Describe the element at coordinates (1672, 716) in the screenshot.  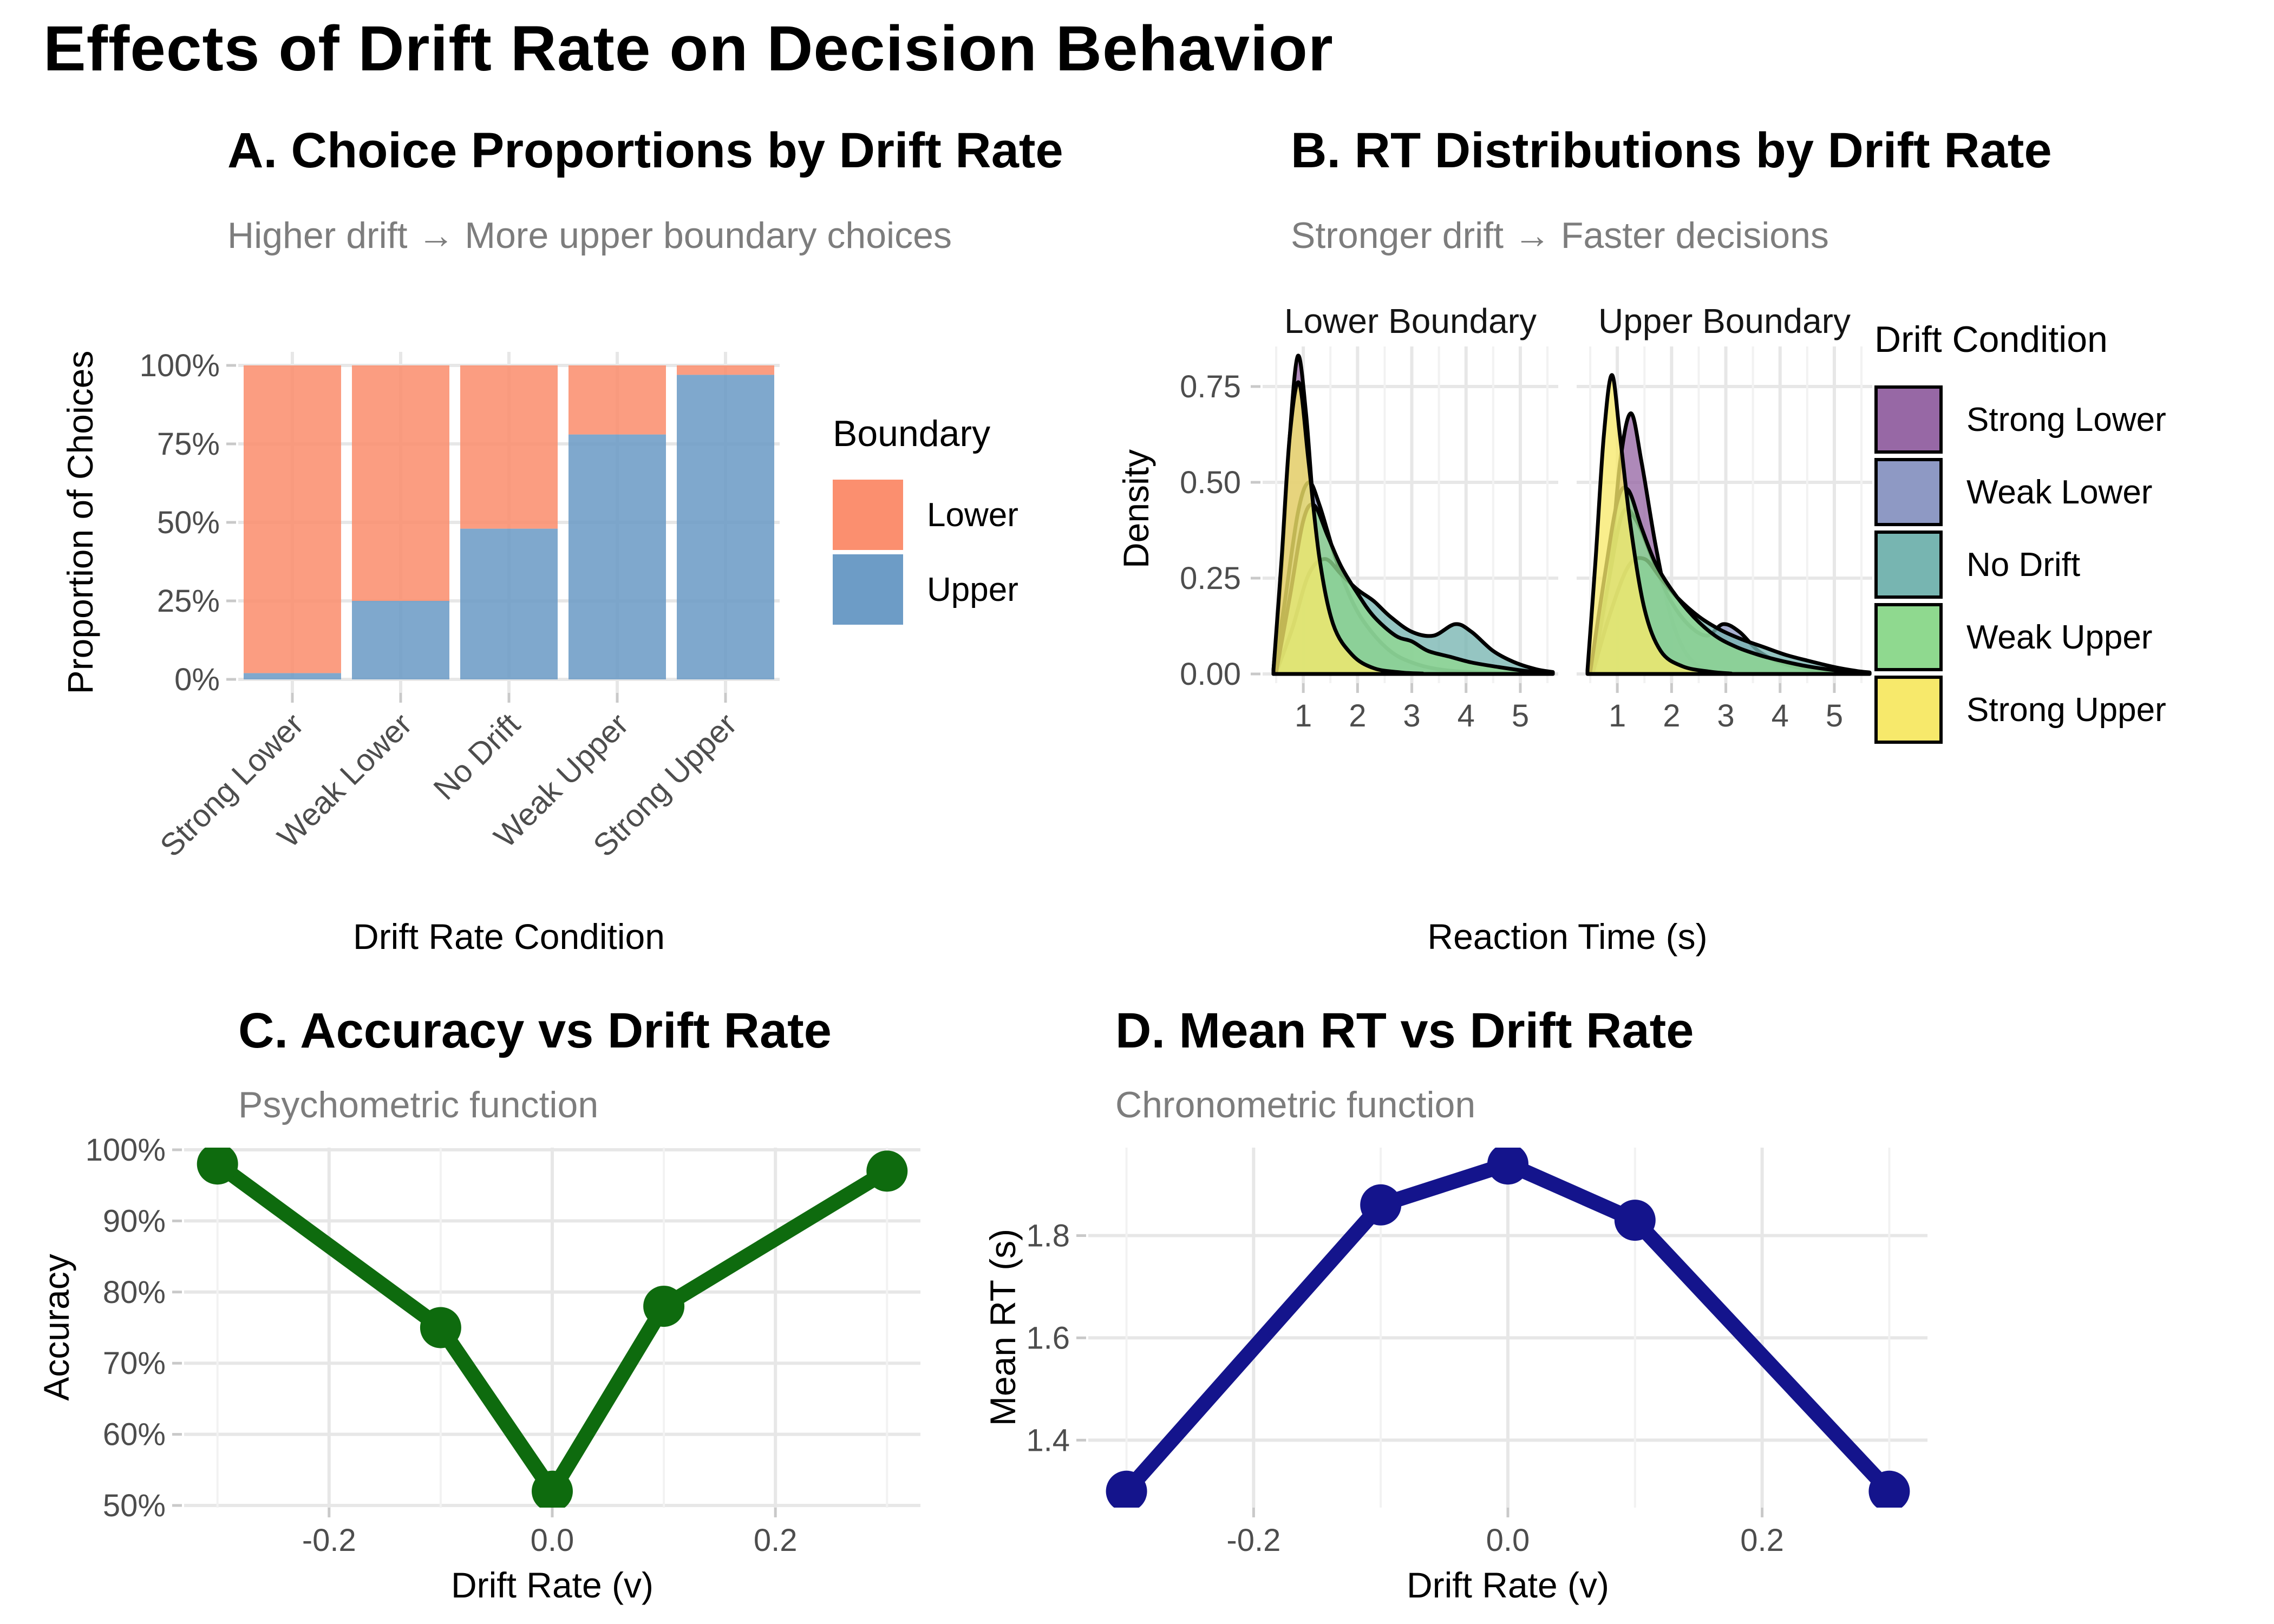
I see `panel-b-x-tick-label: 2` at that location.